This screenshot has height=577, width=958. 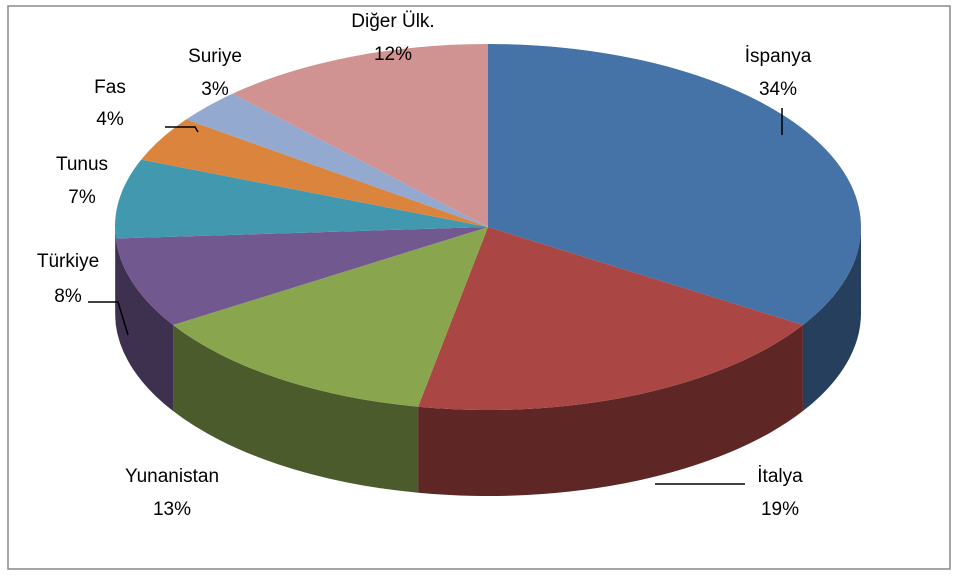 What do you see at coordinates (110, 87) in the screenshot?
I see `category-label: Fas` at bounding box center [110, 87].